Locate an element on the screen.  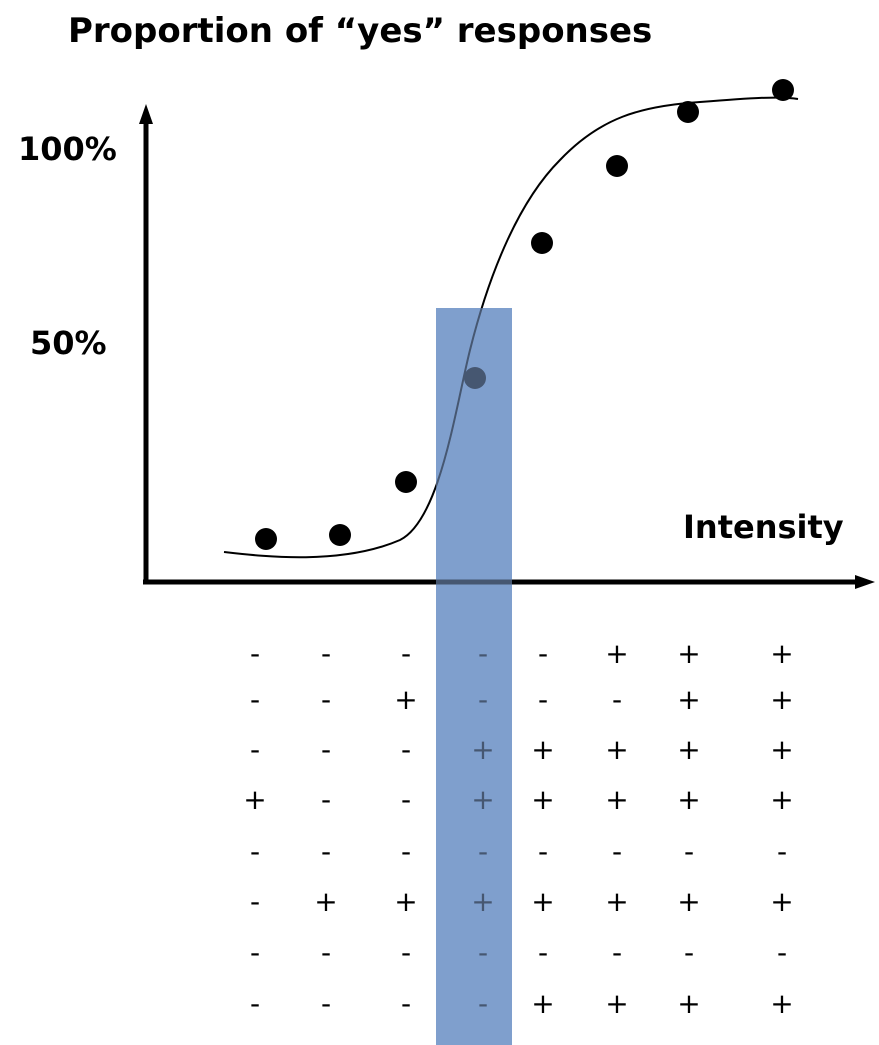
y-axis is located at coordinates (146, 344).